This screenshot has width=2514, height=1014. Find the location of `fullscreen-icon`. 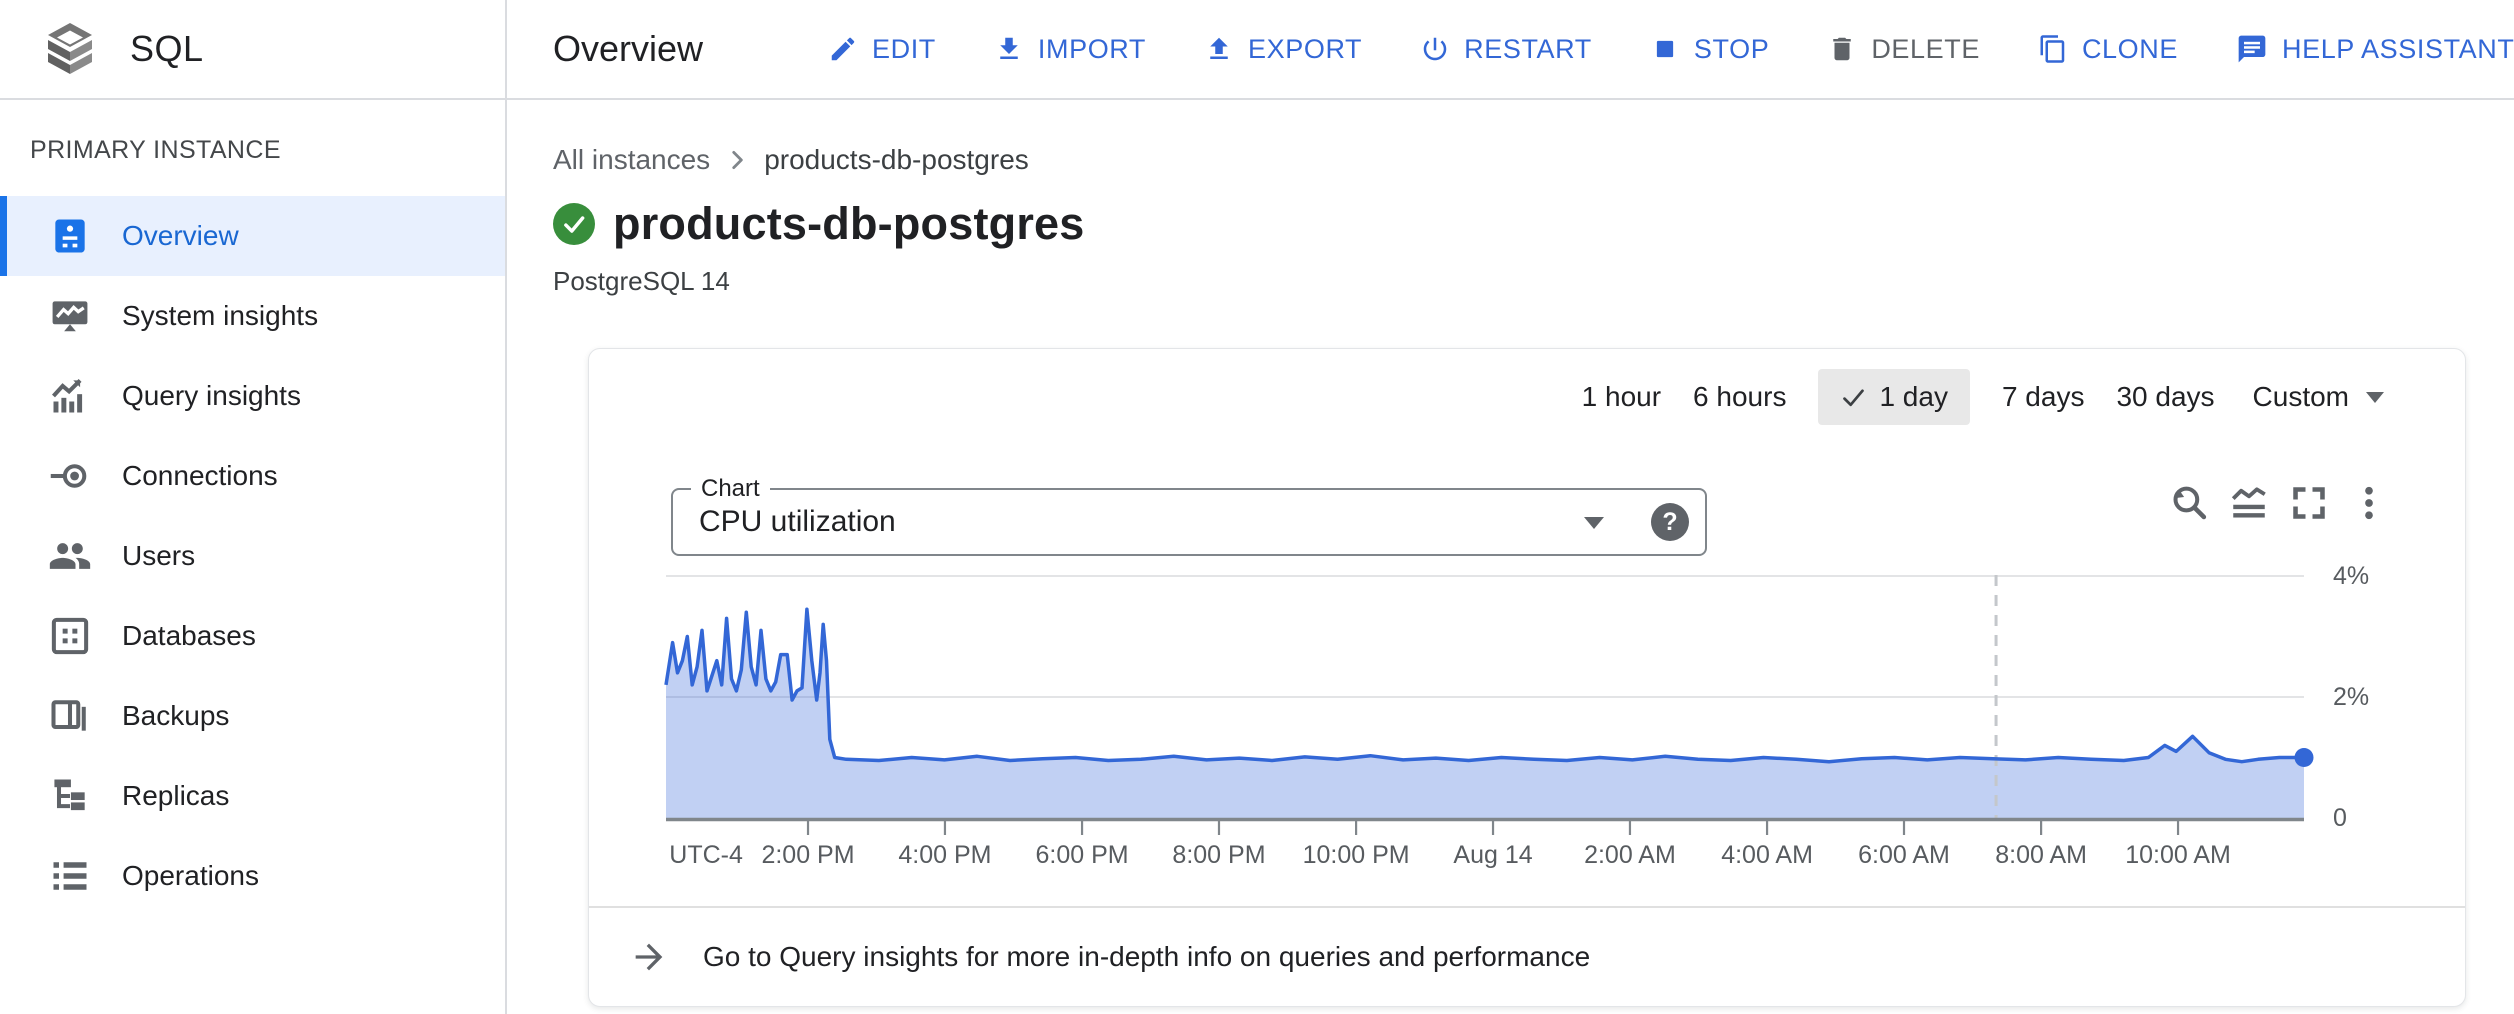

fullscreen-icon is located at coordinates (2309, 503).